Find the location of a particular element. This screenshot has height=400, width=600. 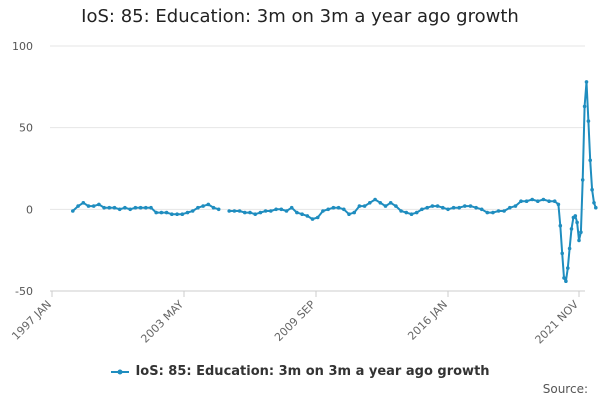

x-tick-label: 2016 JAN is located at coordinates (427, 320).